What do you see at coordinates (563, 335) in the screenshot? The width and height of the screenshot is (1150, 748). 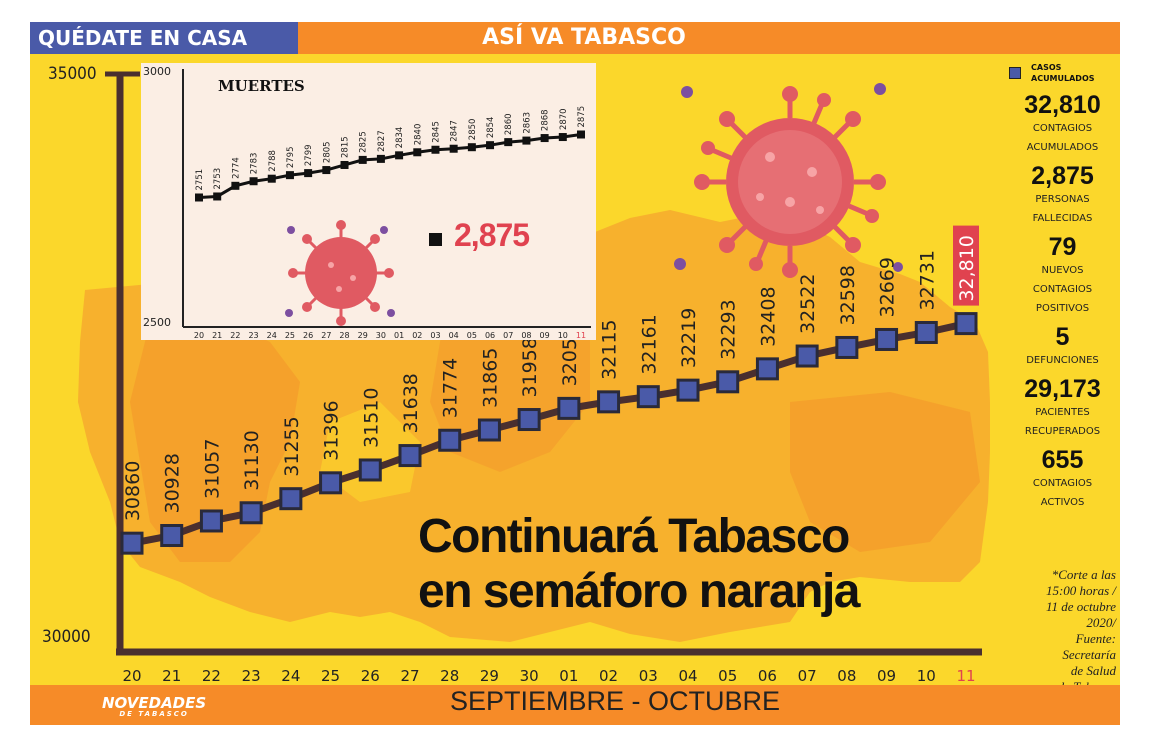 I see `inset-x-tick-label: 10` at bounding box center [563, 335].